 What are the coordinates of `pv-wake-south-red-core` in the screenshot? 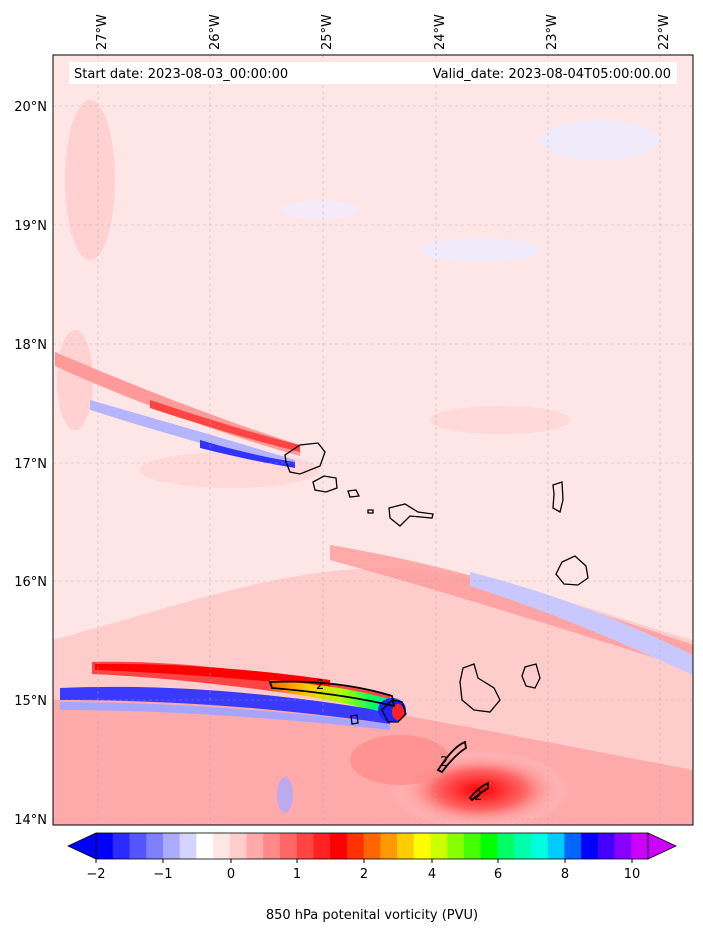 It's located at (212, 675).